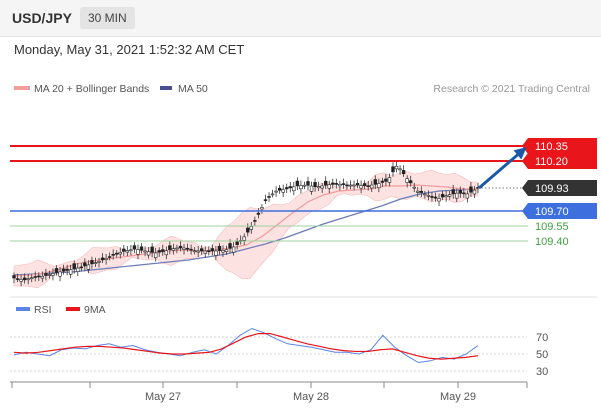 This screenshot has width=601, height=412. What do you see at coordinates (269, 392) in the screenshot?
I see `x-axis-ticks: May 27 May 28 May 29` at bounding box center [269, 392].